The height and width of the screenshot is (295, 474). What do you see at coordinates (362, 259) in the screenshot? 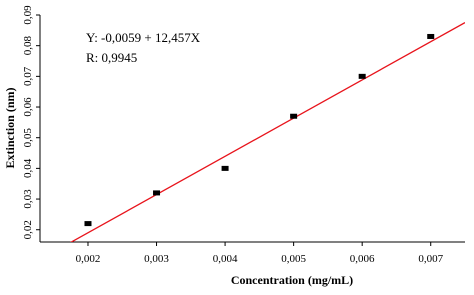
I see `x-tick-label: 0,006` at bounding box center [362, 259].